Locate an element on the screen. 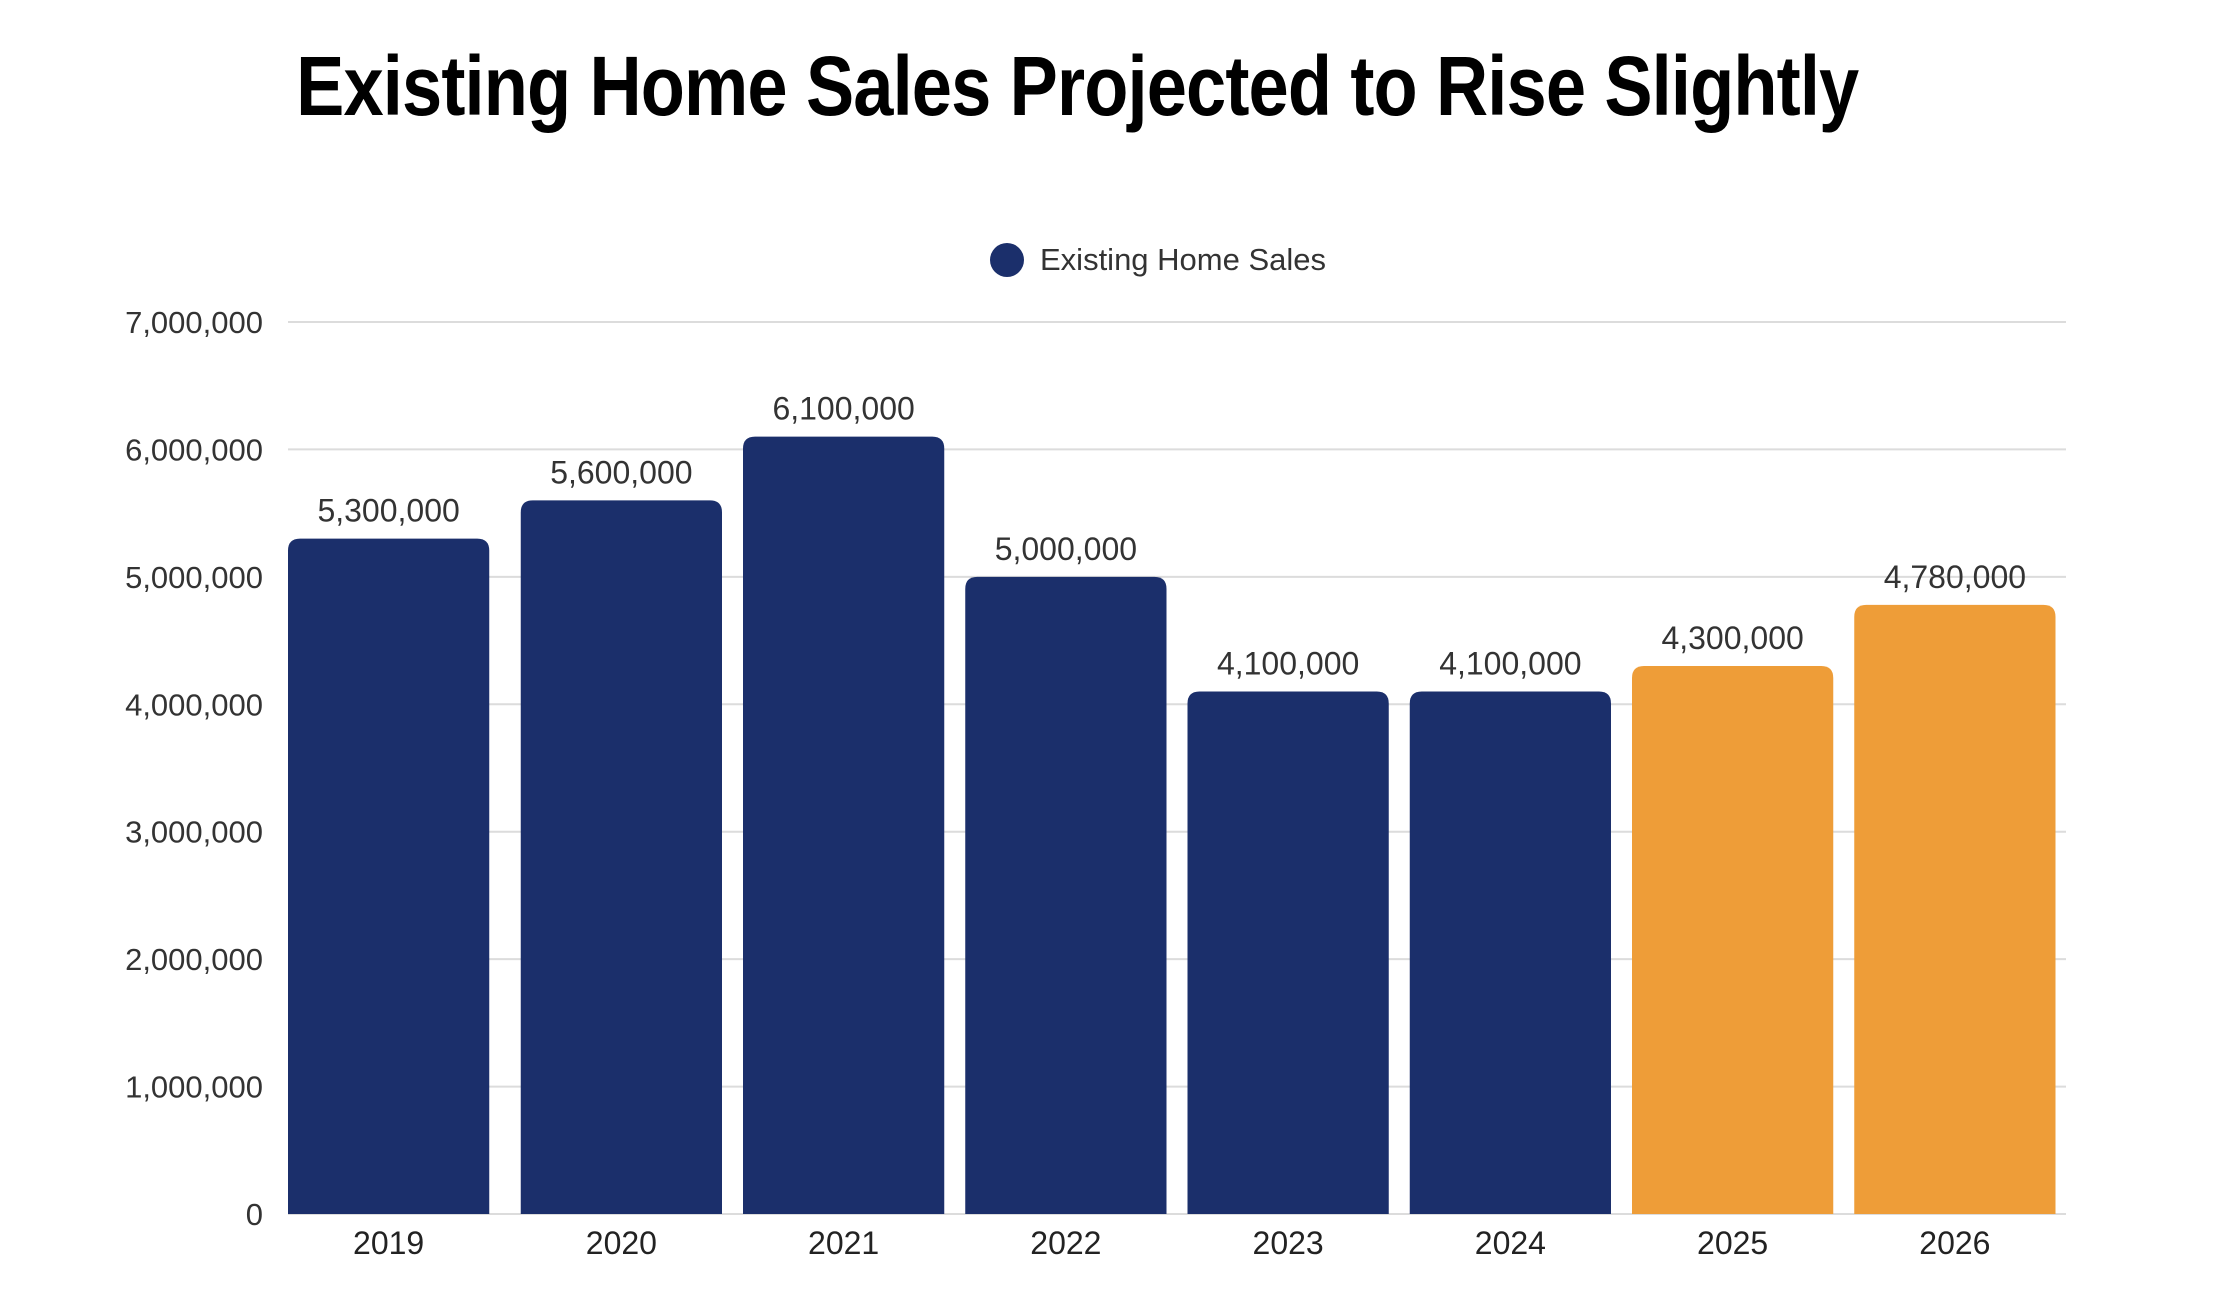  bar-2023 is located at coordinates (1288, 952).